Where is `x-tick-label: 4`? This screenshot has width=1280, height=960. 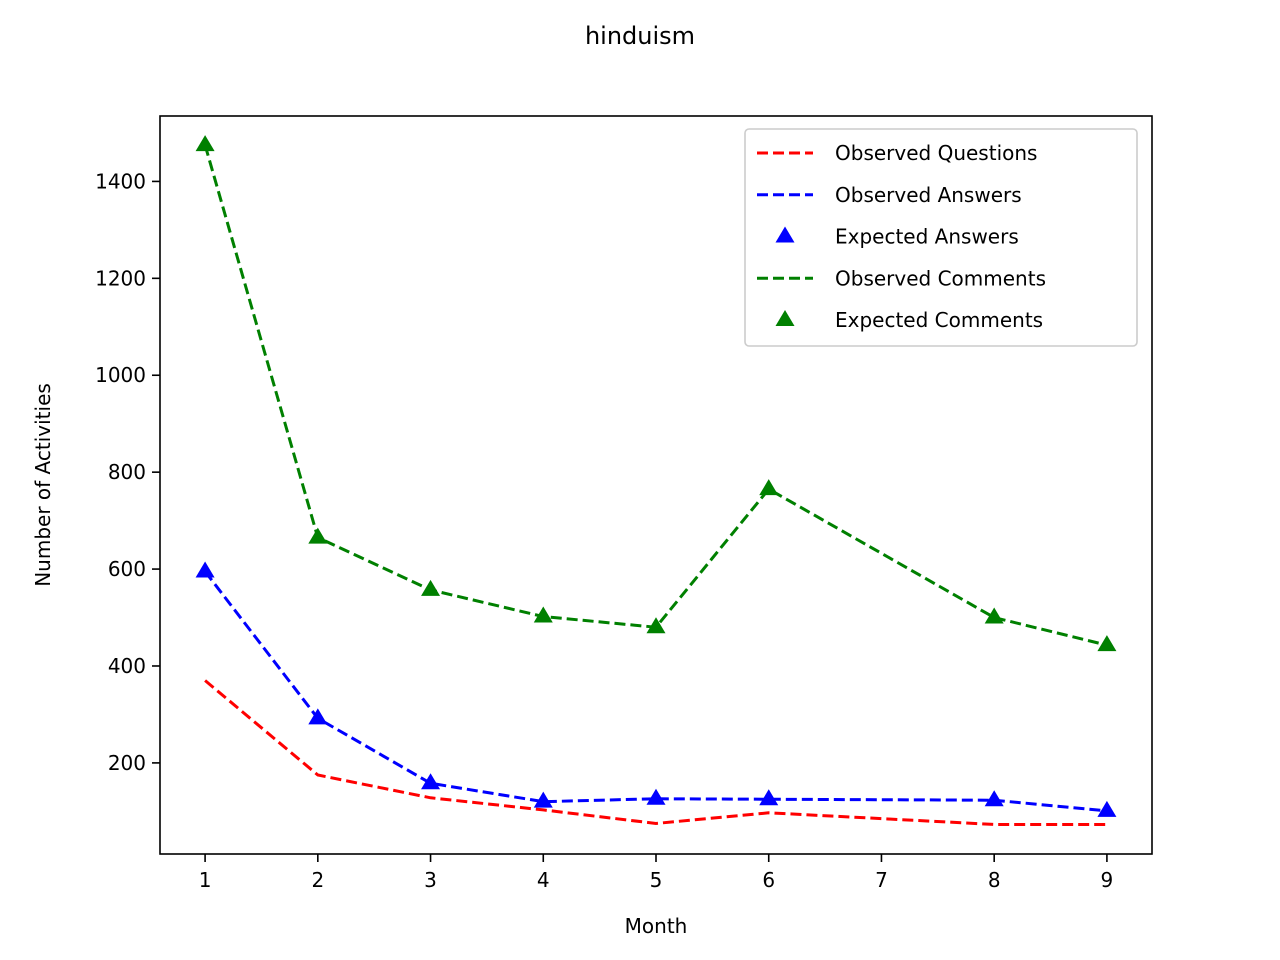
x-tick-label: 4 is located at coordinates (543, 880).